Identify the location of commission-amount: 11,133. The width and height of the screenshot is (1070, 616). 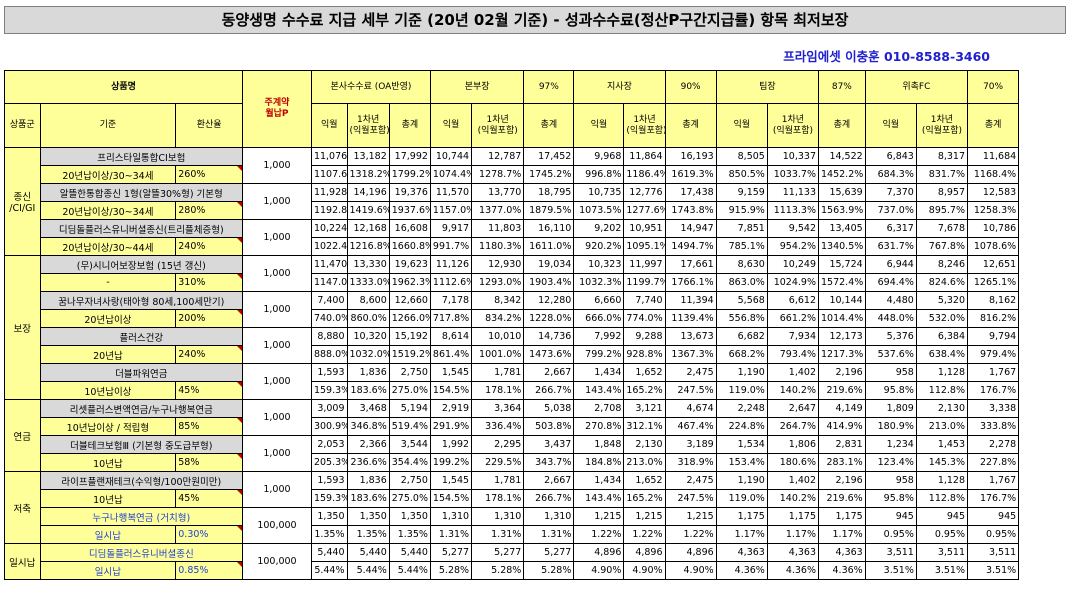
(793, 192).